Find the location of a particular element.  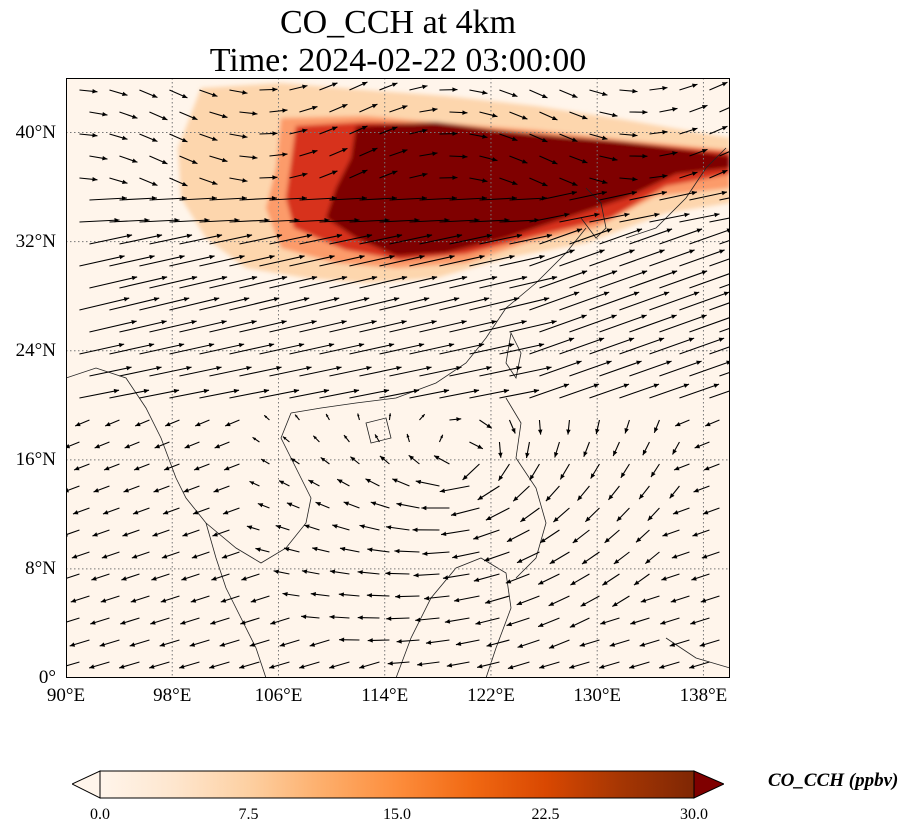

lat-tick-label: 32°N is located at coordinates (35, 241).